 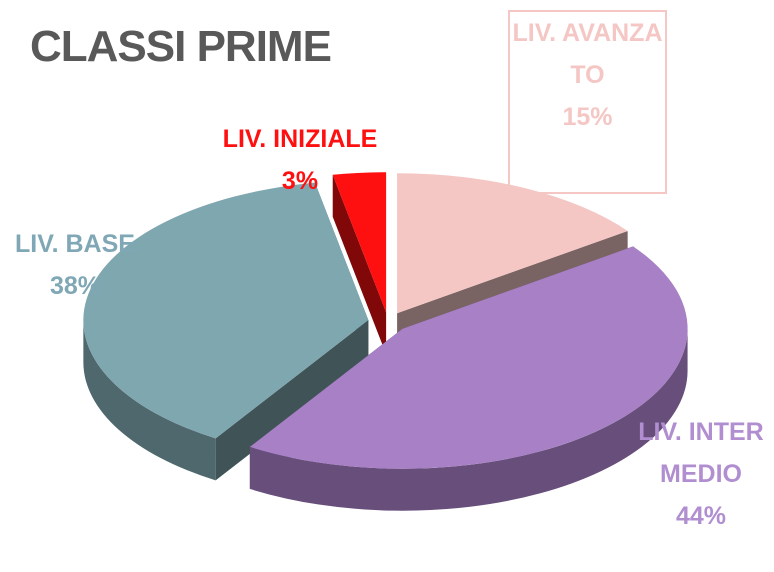 I want to click on chart-title: CLASSI PRIME, so click(x=181, y=46).